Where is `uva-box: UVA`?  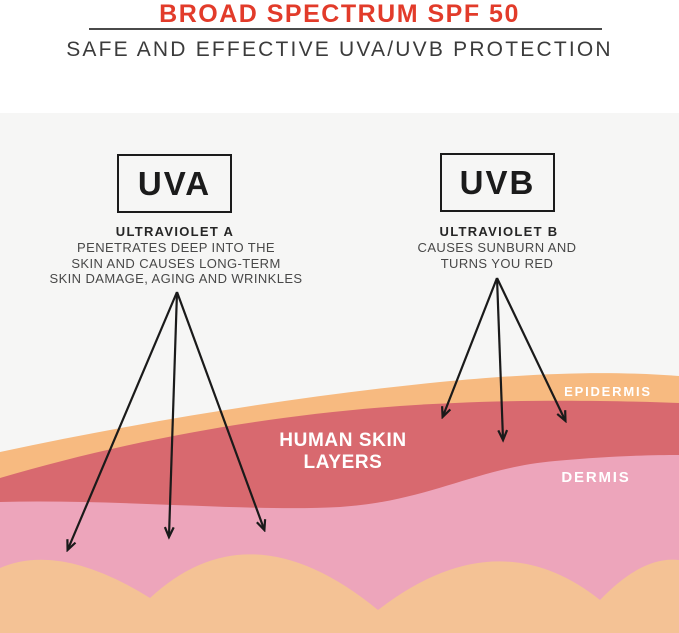 uva-box: UVA is located at coordinates (174, 183).